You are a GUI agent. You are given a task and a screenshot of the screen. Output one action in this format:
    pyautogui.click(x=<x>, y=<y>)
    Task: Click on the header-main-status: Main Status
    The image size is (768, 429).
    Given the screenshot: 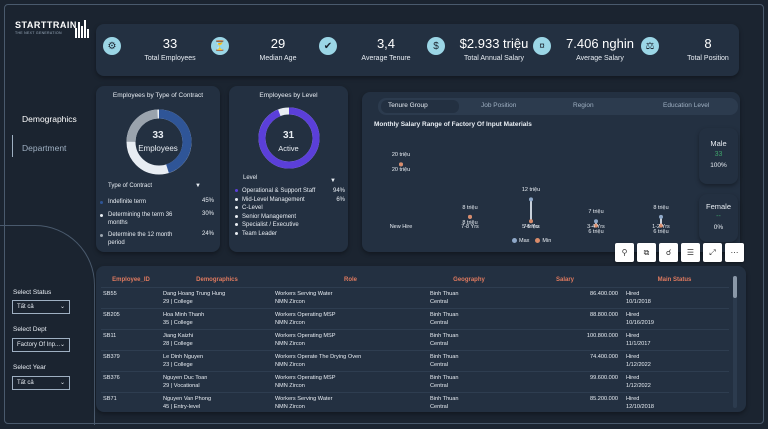 What is the action you would take?
    pyautogui.click(x=674, y=279)
    